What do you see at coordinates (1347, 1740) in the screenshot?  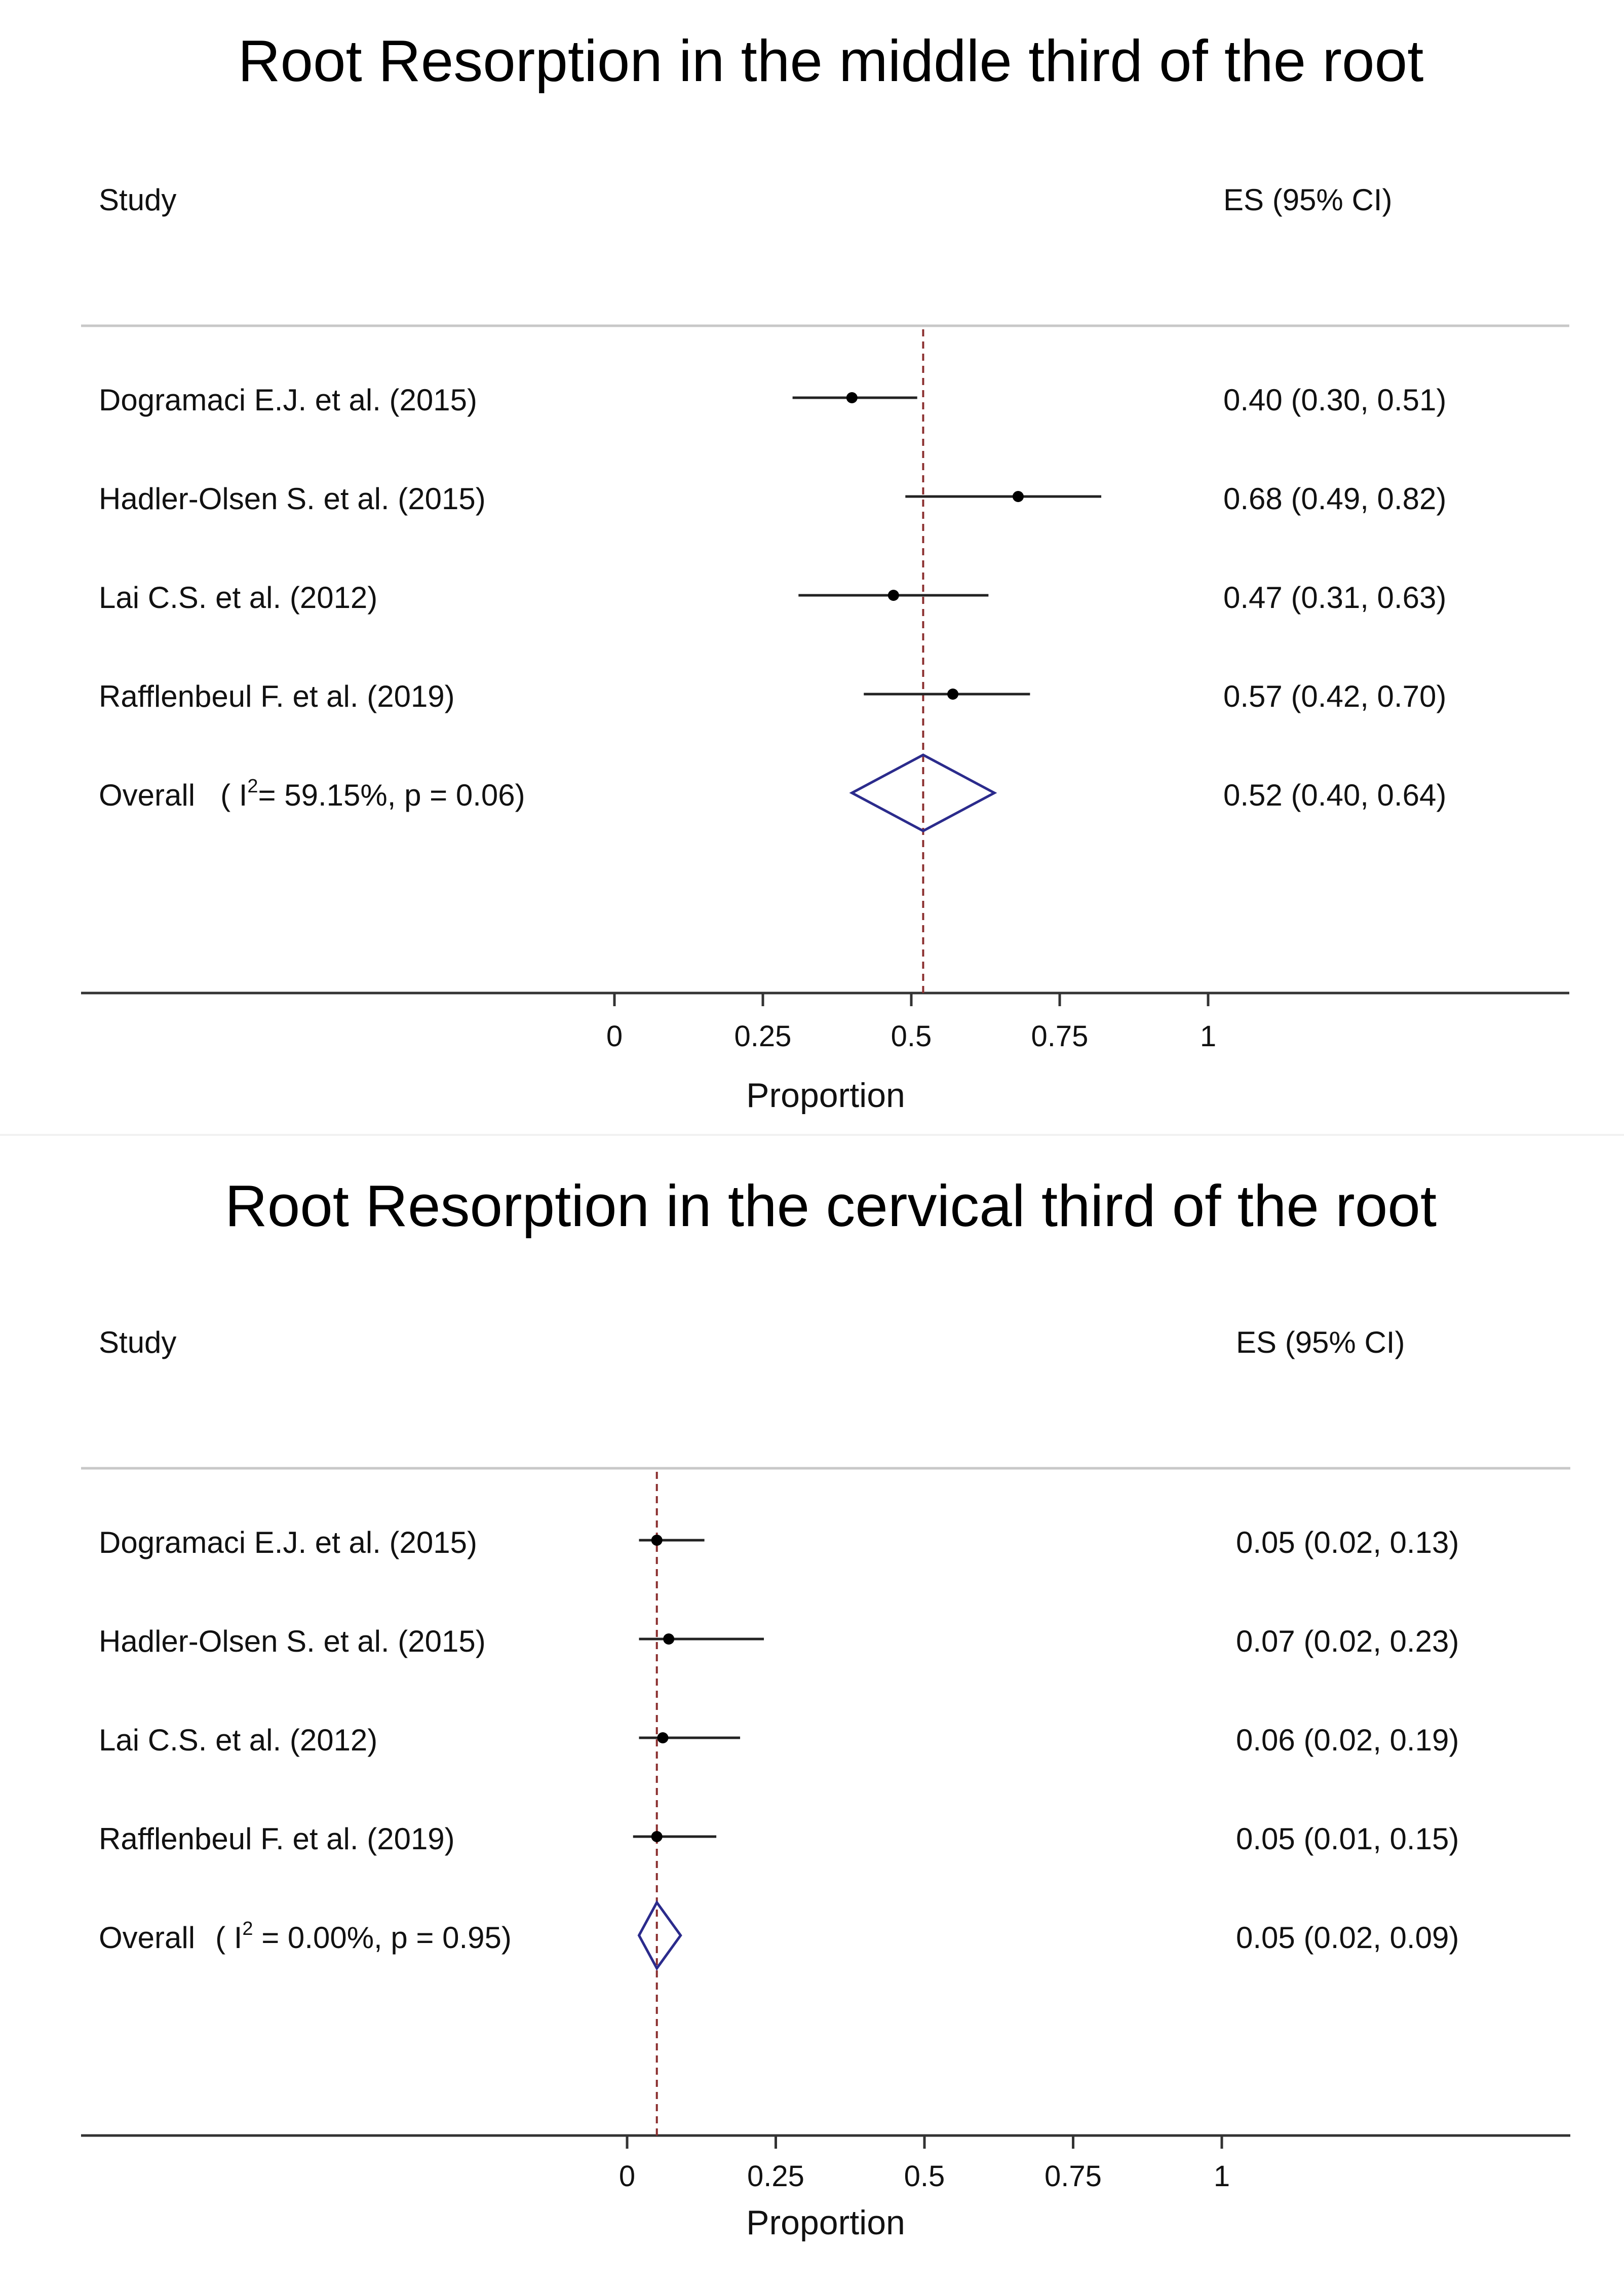 I see `es-label: 0.06 (0.02, 0.19)` at bounding box center [1347, 1740].